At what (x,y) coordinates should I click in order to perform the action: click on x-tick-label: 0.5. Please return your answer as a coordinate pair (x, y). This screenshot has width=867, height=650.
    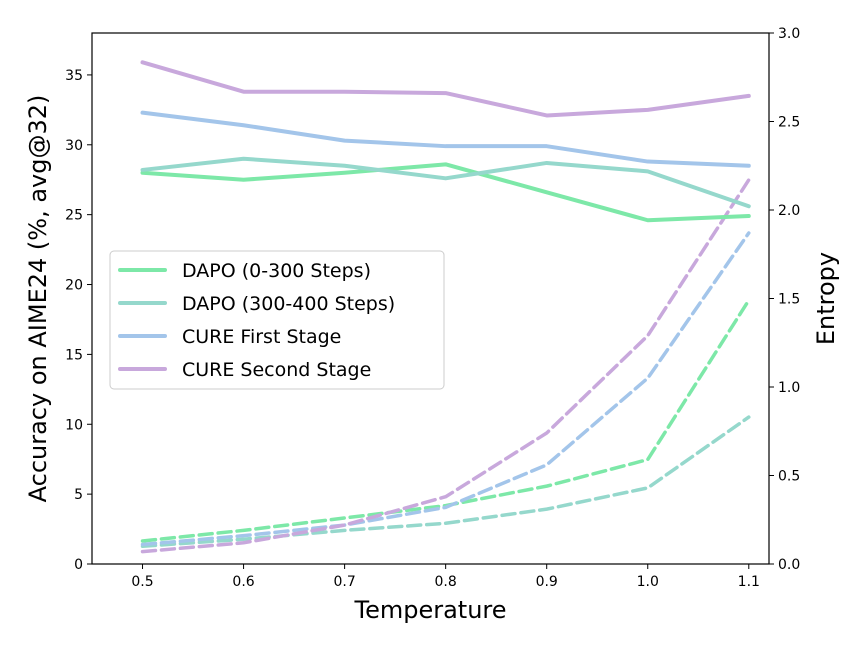
    Looking at the image, I should click on (142, 582).